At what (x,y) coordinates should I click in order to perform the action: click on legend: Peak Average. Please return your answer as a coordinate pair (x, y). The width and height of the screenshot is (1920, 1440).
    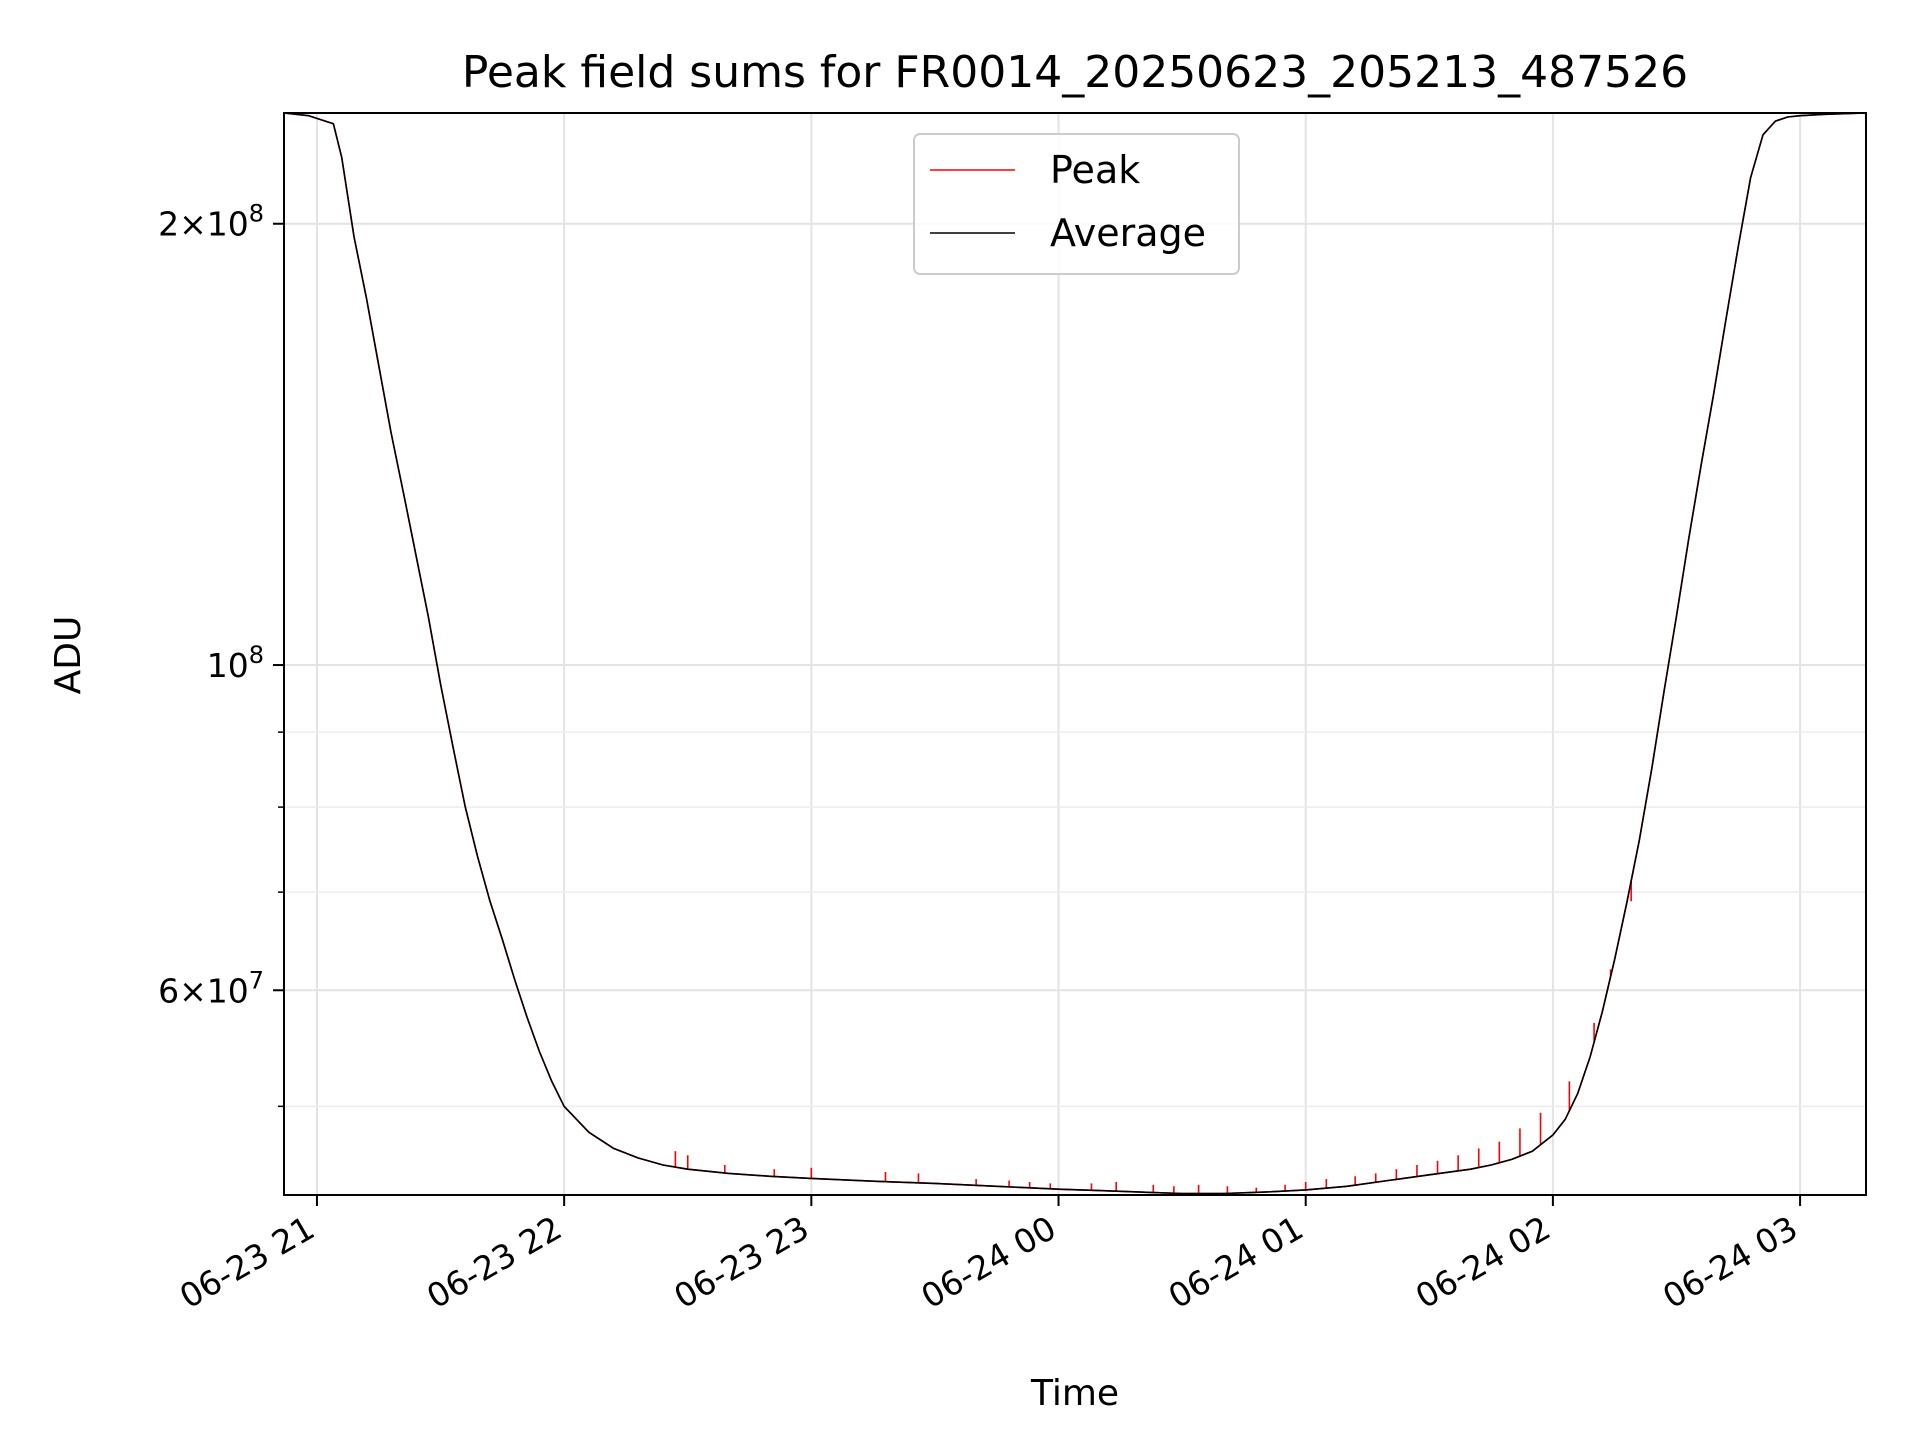
    Looking at the image, I should click on (1076, 204).